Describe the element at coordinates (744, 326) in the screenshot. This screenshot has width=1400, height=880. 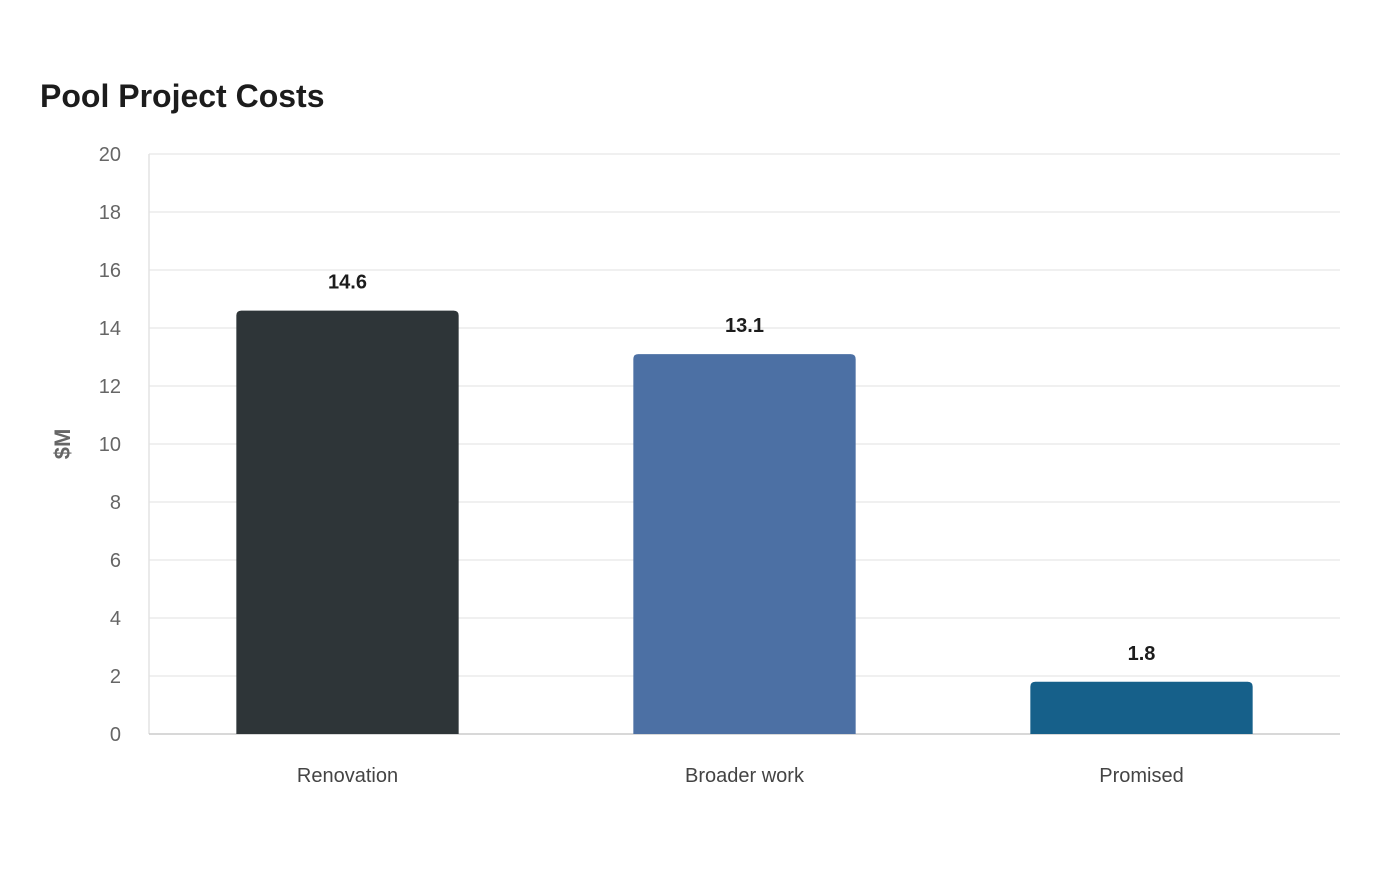
I see `data-label: 13.1` at that location.